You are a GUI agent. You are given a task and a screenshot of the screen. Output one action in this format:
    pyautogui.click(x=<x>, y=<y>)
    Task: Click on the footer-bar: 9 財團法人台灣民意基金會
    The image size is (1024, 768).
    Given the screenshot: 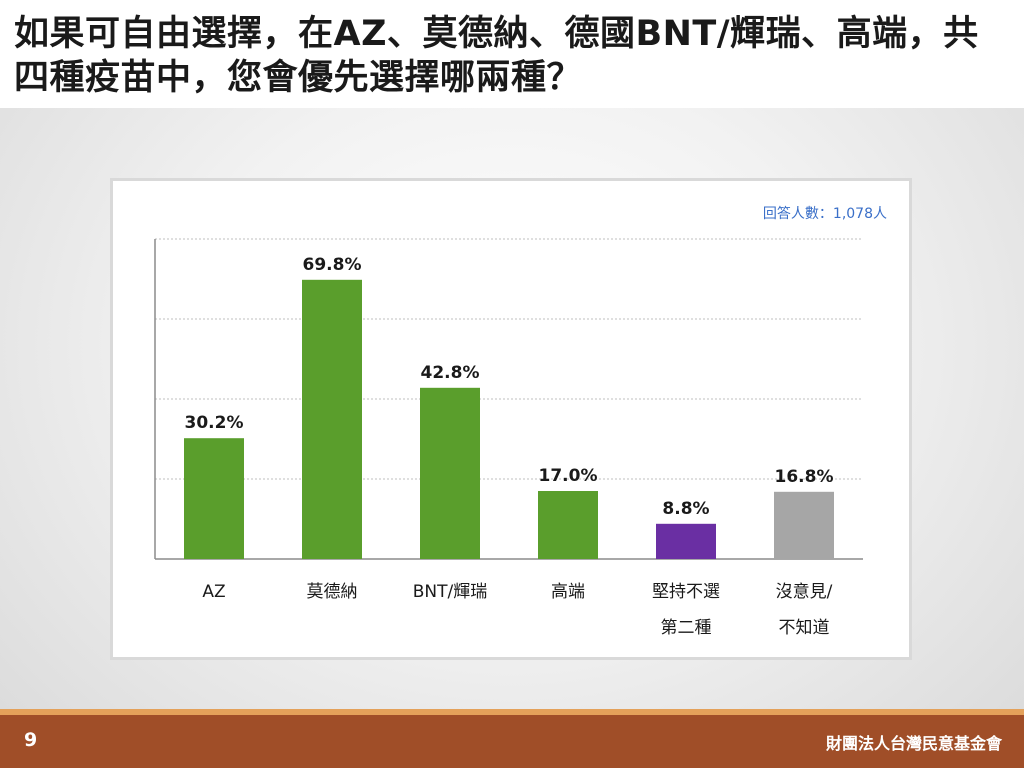 What is the action you would take?
    pyautogui.click(x=512, y=741)
    